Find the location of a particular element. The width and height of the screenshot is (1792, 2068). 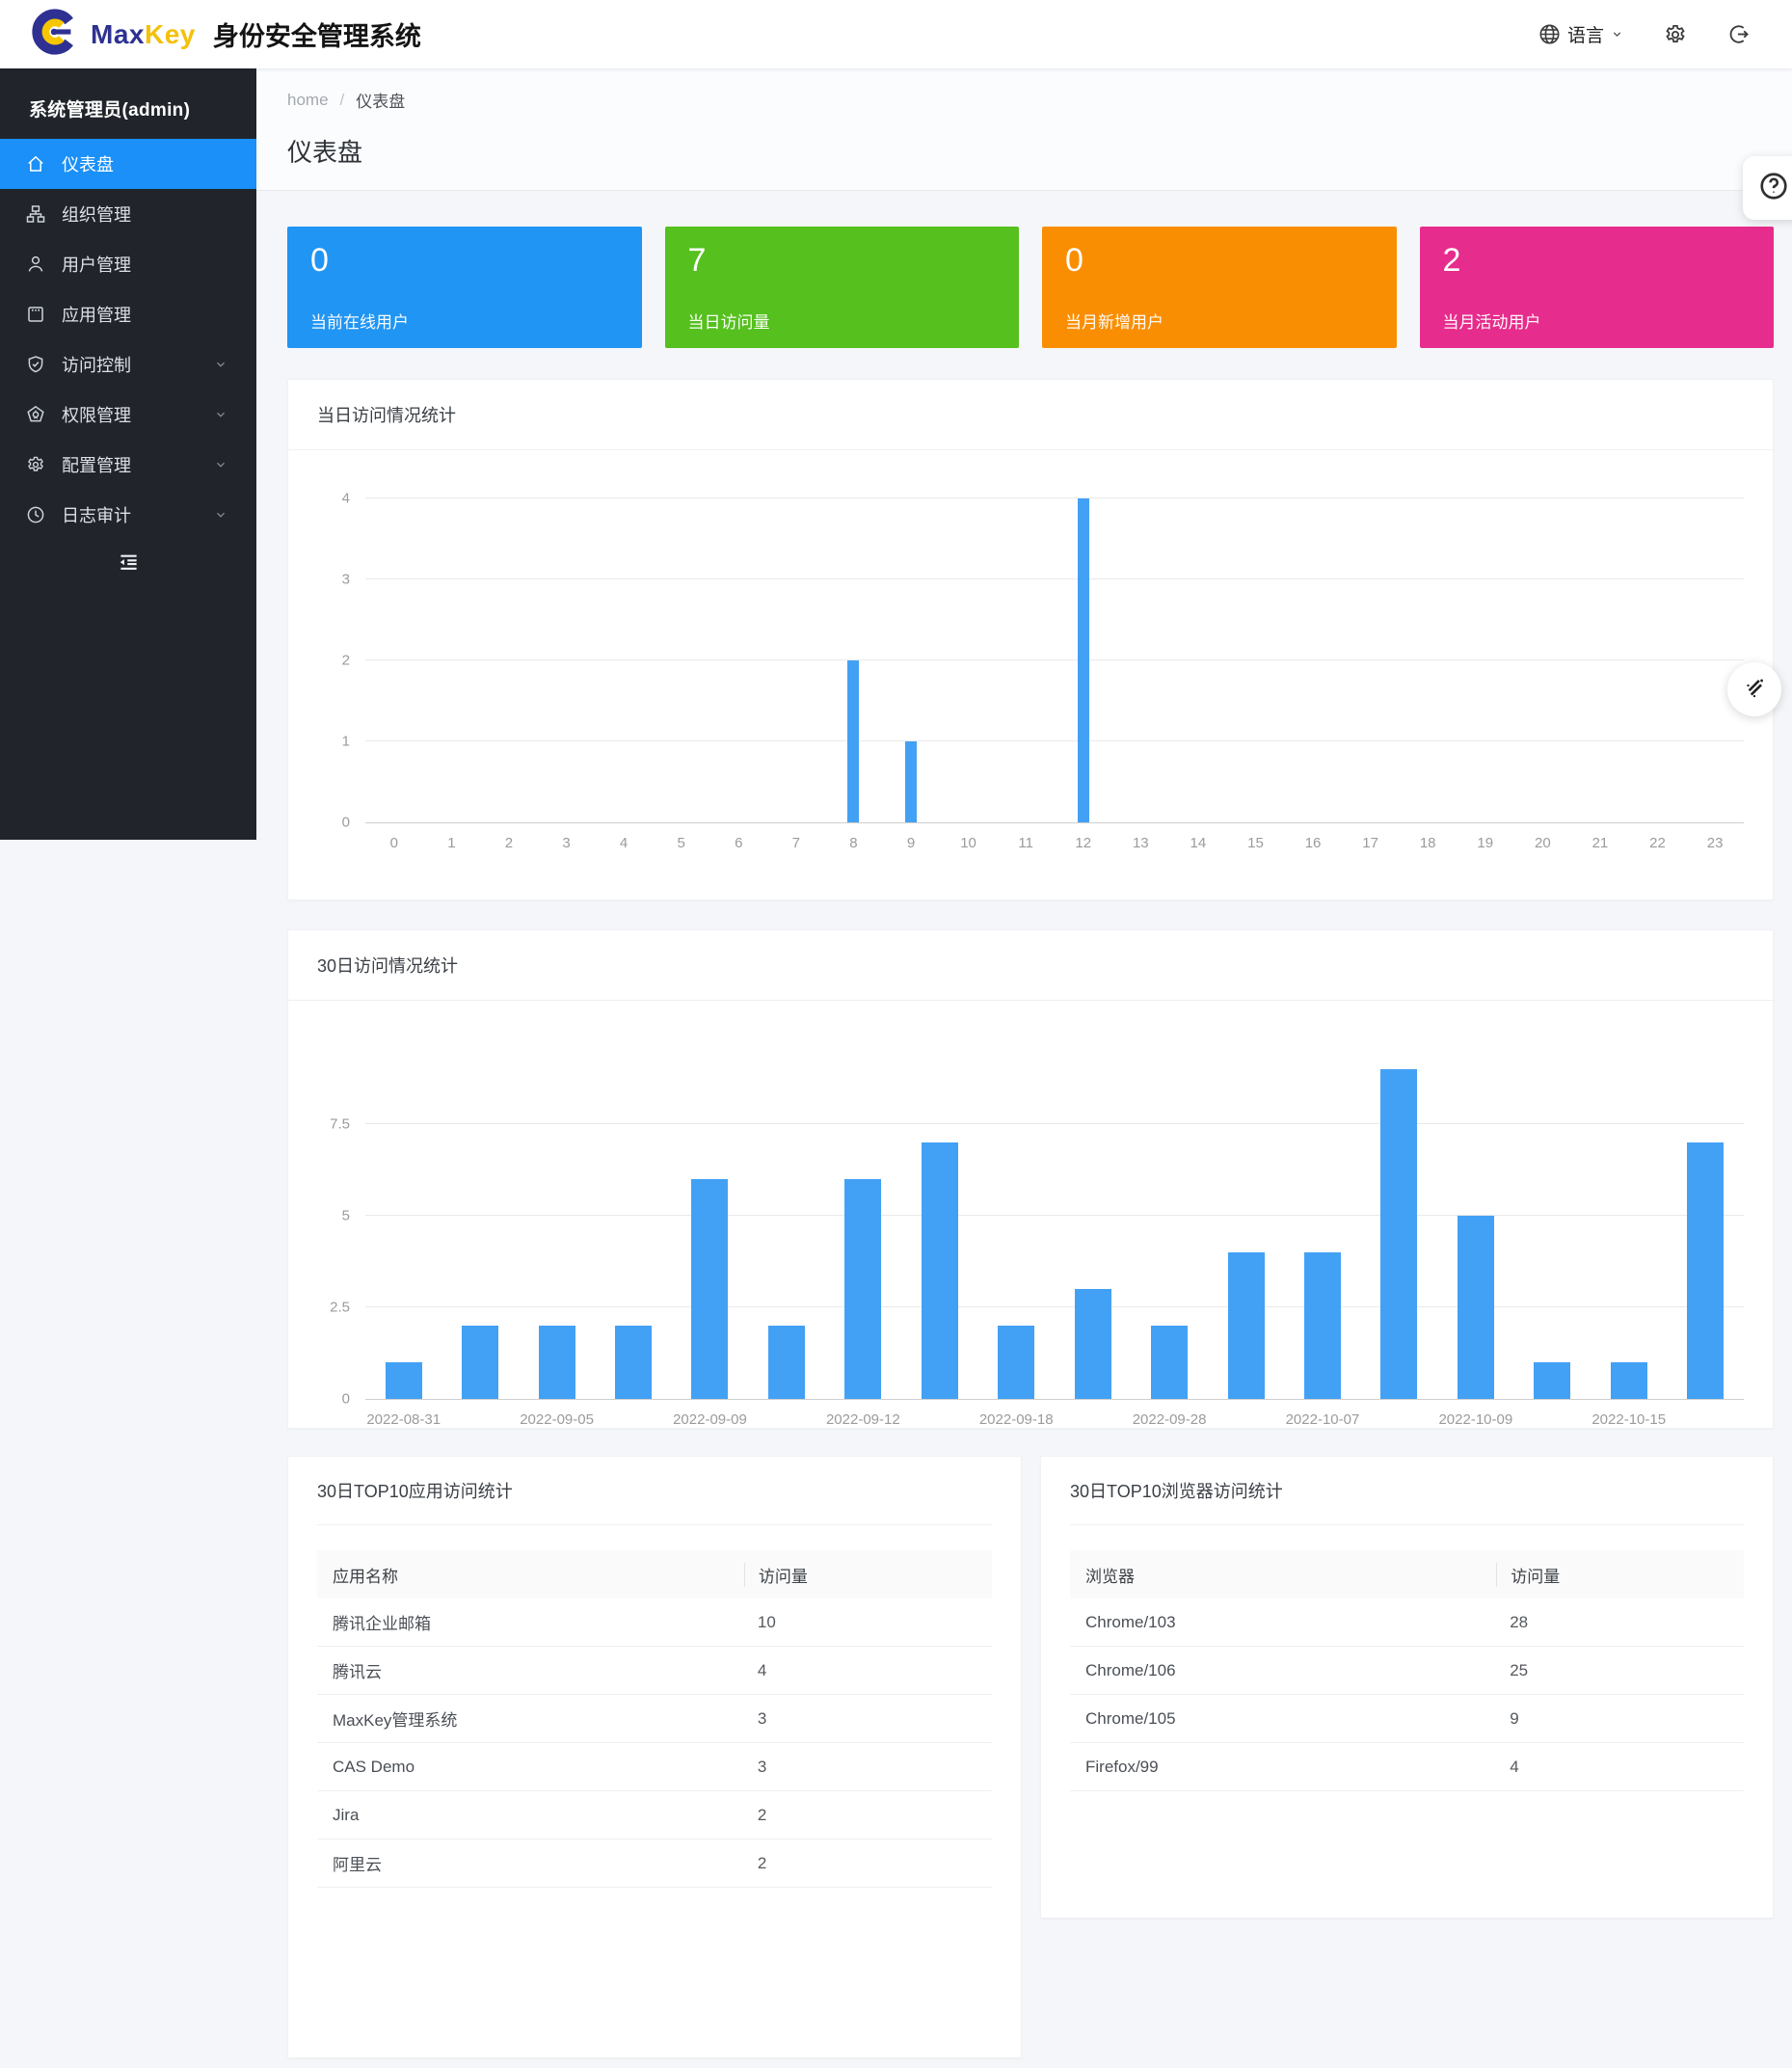

chart-plot-area: 0 2.5 5 7.5 is located at coordinates (1037, 1224).